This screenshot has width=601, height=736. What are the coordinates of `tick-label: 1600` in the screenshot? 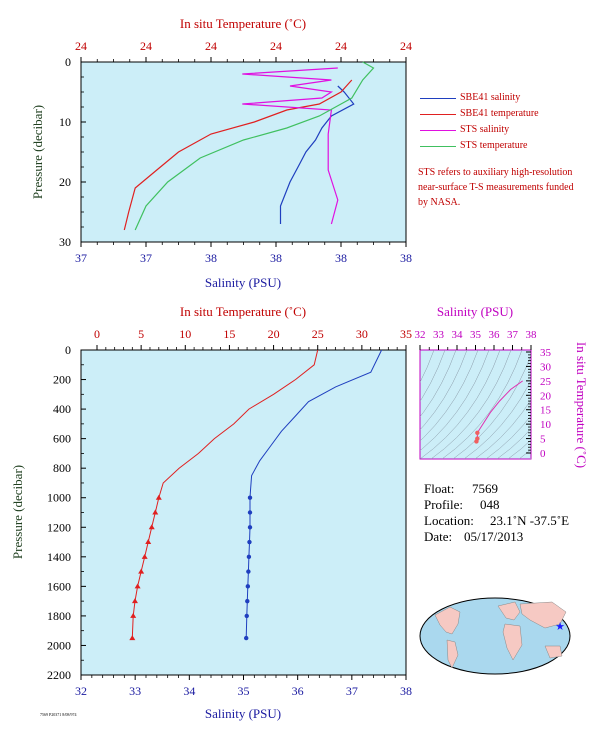 It's located at (59, 586).